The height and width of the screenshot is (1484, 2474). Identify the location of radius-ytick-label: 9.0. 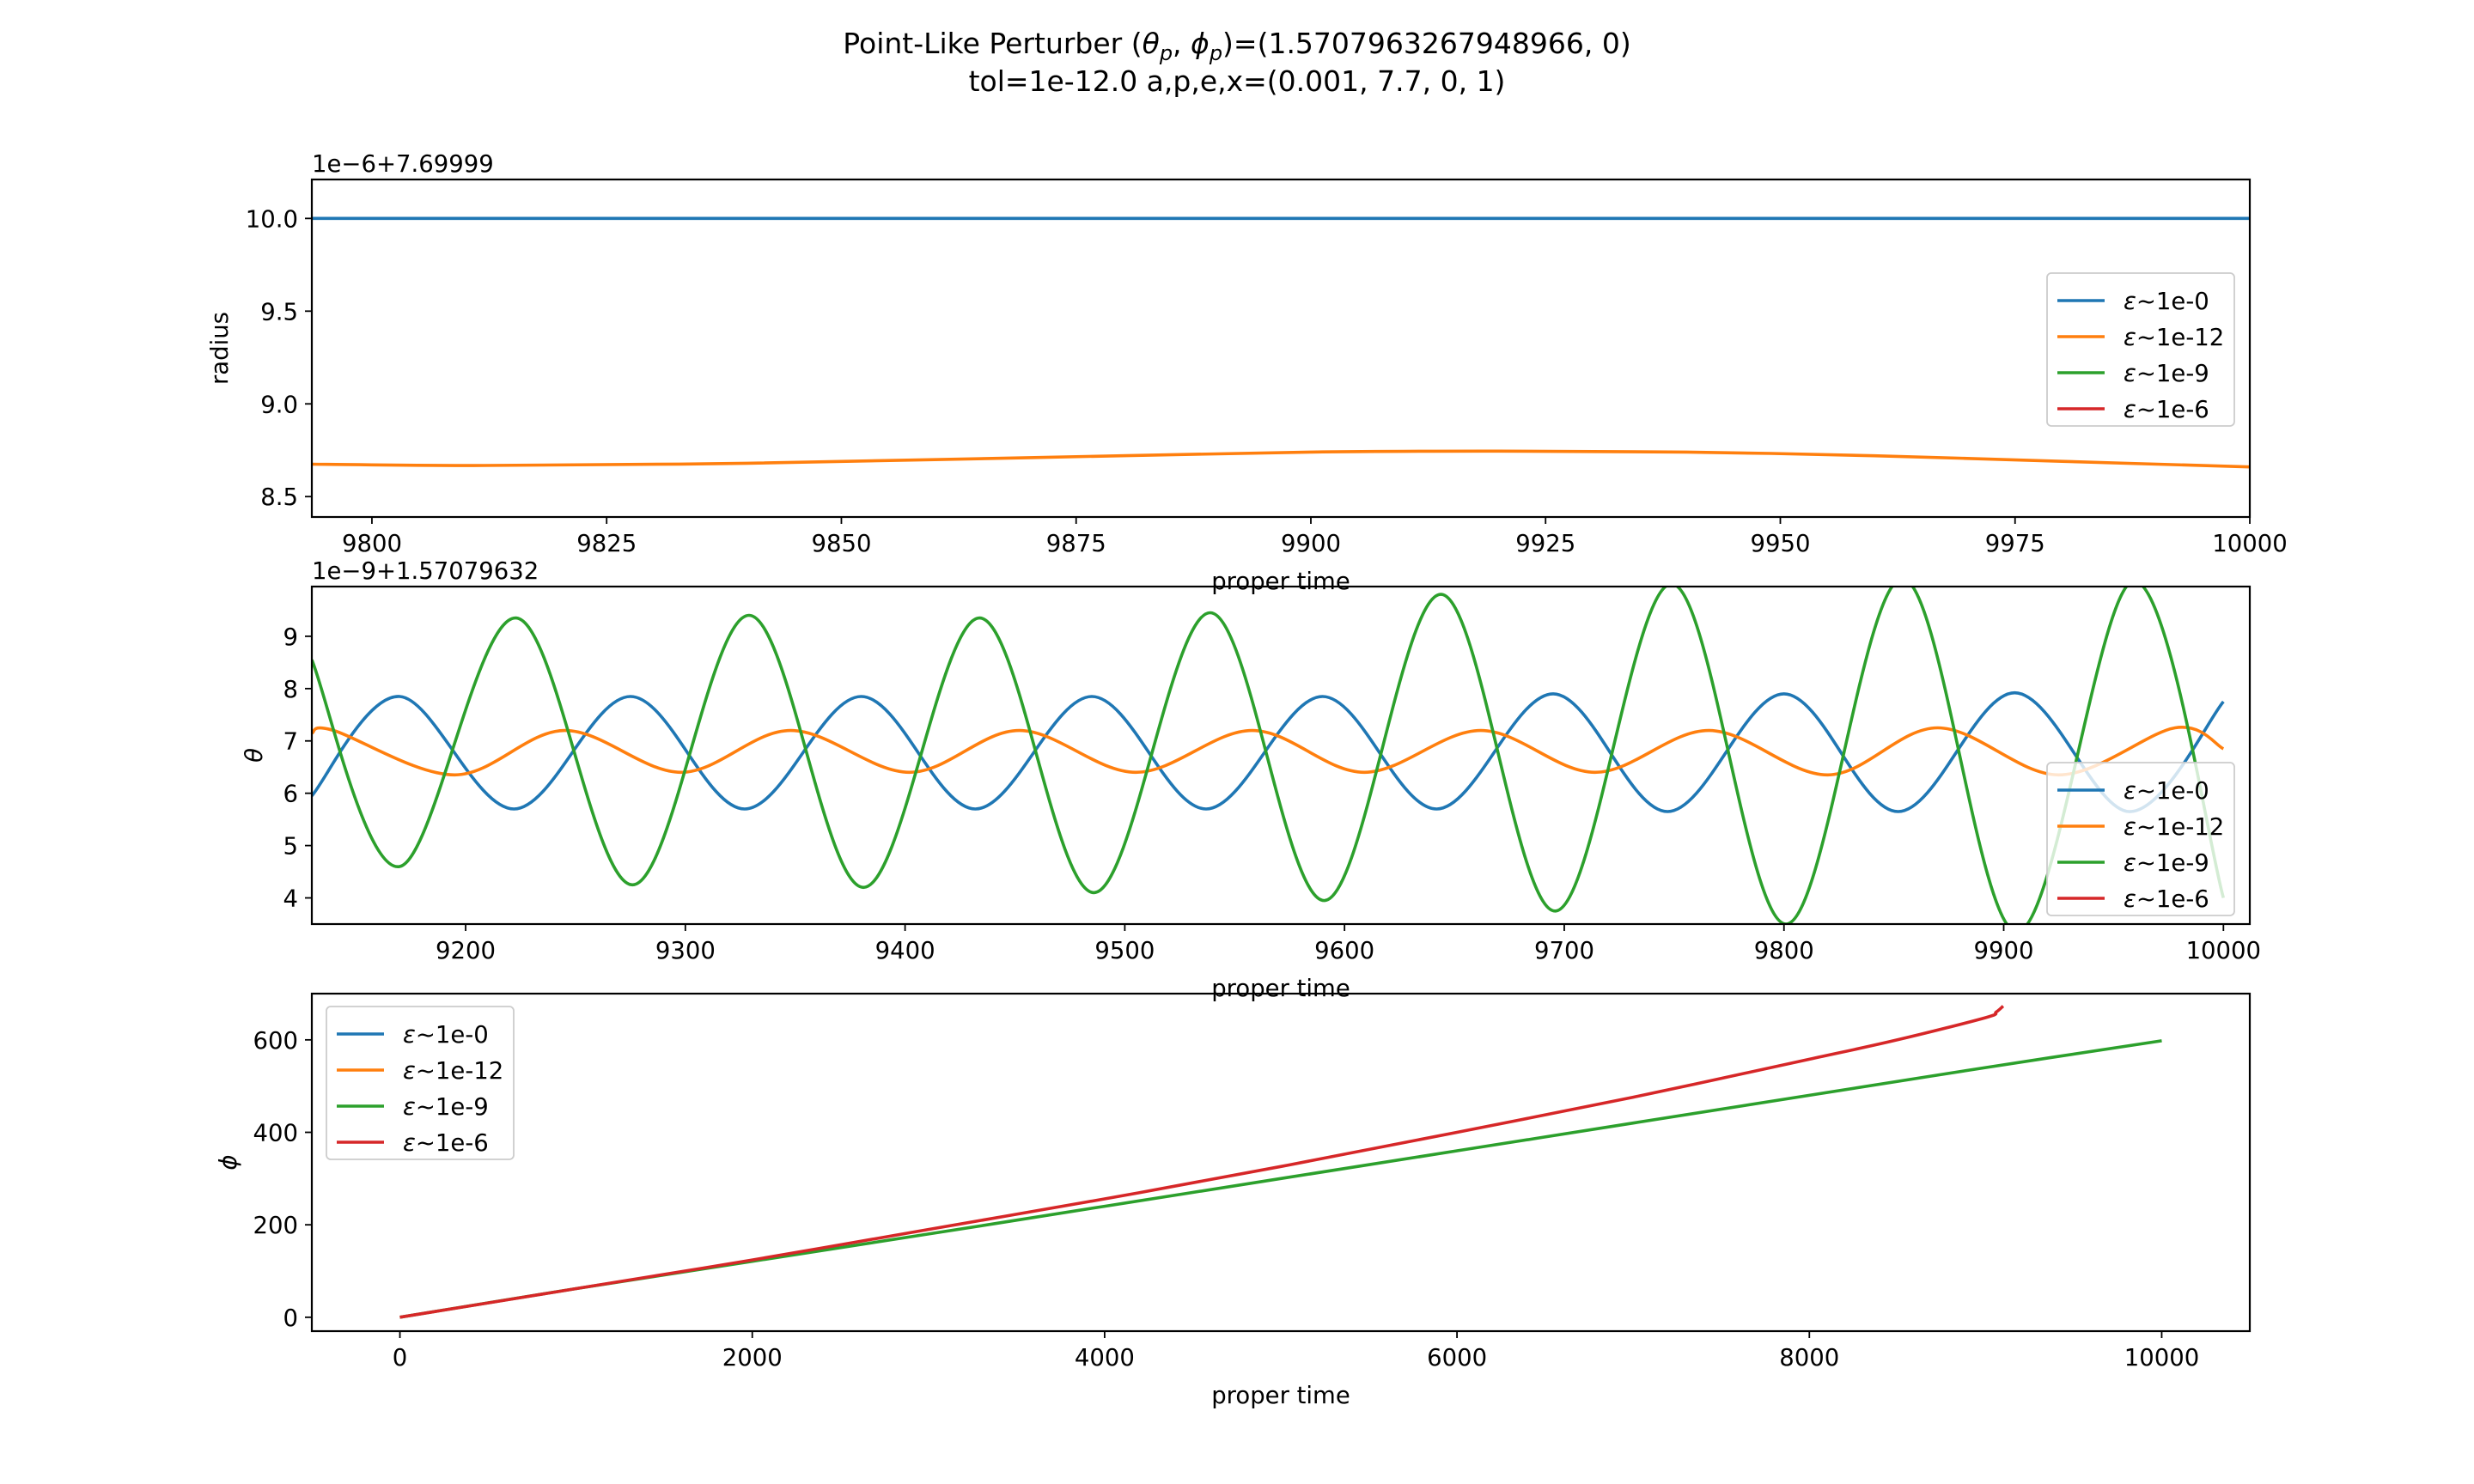
(279, 404).